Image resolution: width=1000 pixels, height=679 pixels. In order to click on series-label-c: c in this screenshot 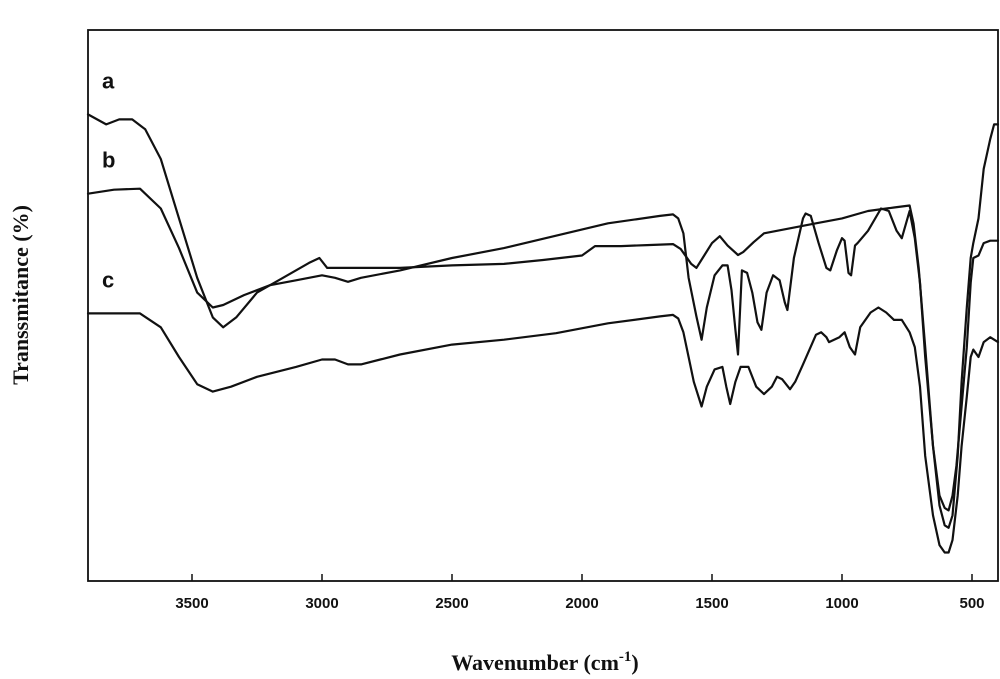, I will do `click(108, 279)`.